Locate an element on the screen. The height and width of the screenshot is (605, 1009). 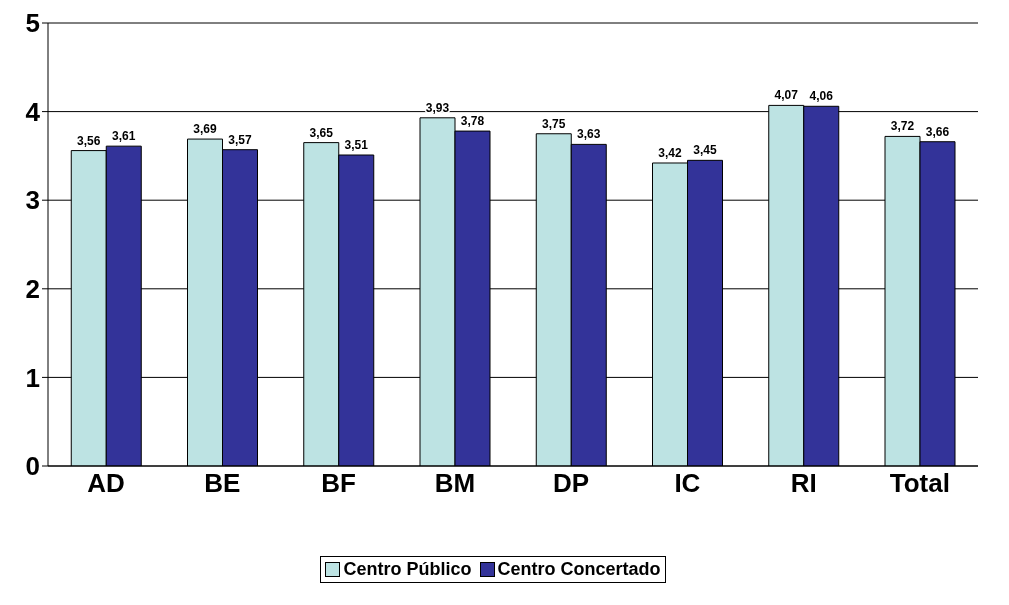
x-tick-label: RI is located at coordinates (803, 483).